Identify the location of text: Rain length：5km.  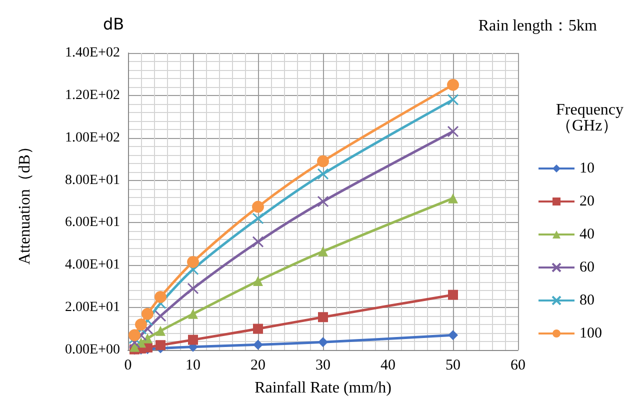
(538, 26).